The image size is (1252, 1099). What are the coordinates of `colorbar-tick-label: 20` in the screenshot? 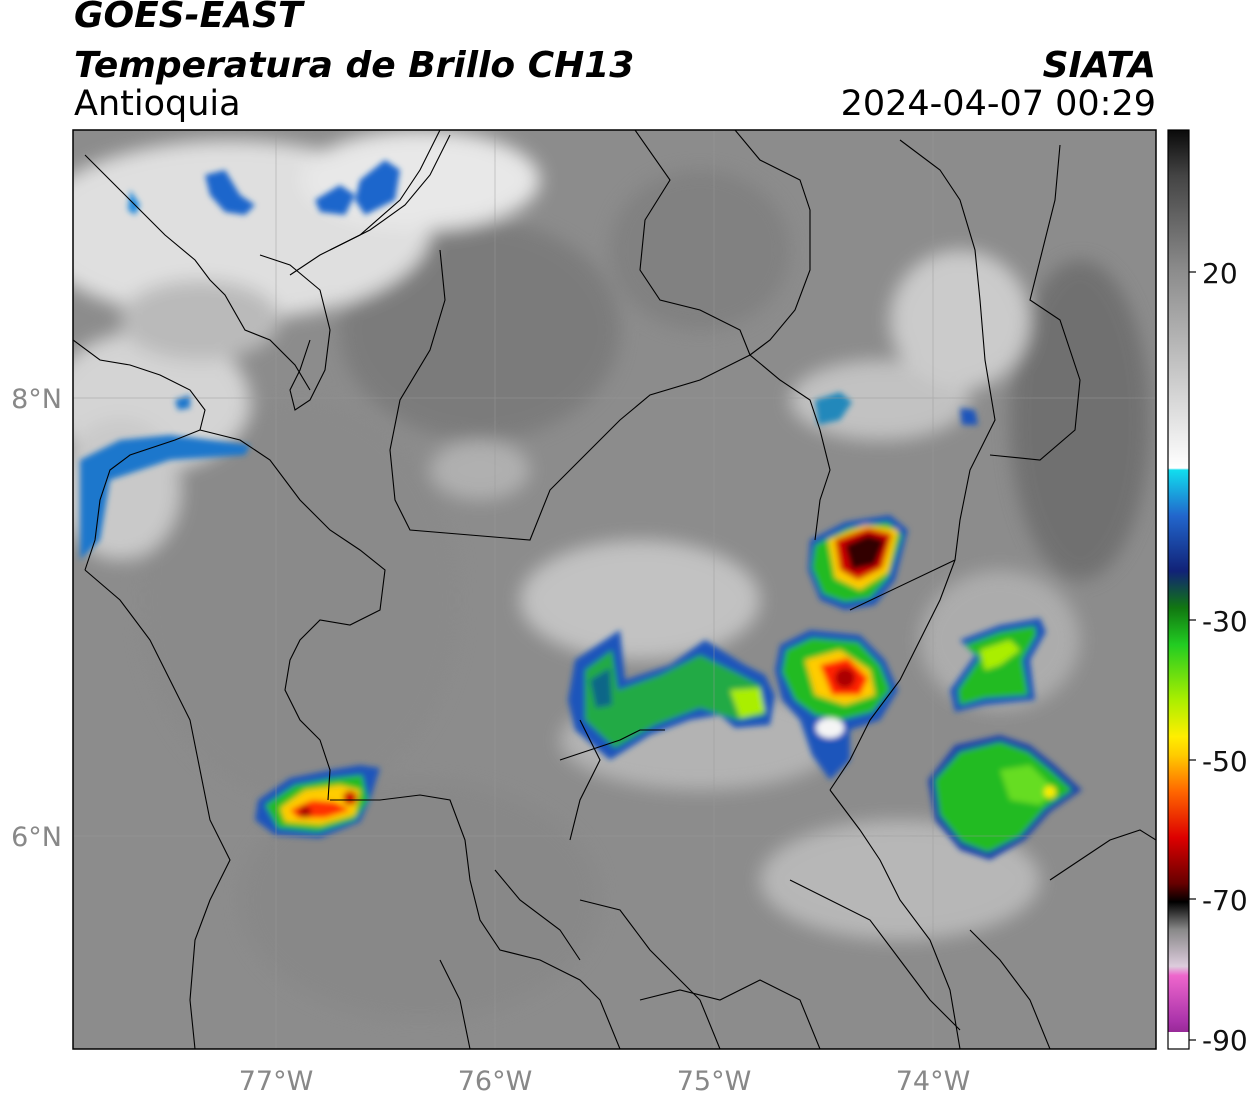 It's located at (1220, 273).